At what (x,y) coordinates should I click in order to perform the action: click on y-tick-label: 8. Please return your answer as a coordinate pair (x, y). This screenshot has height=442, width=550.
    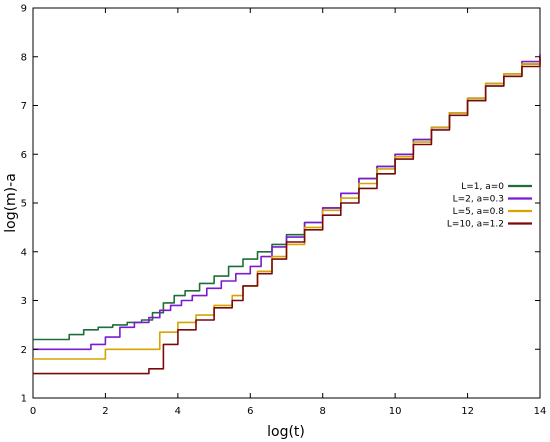
    Looking at the image, I should click on (24, 57).